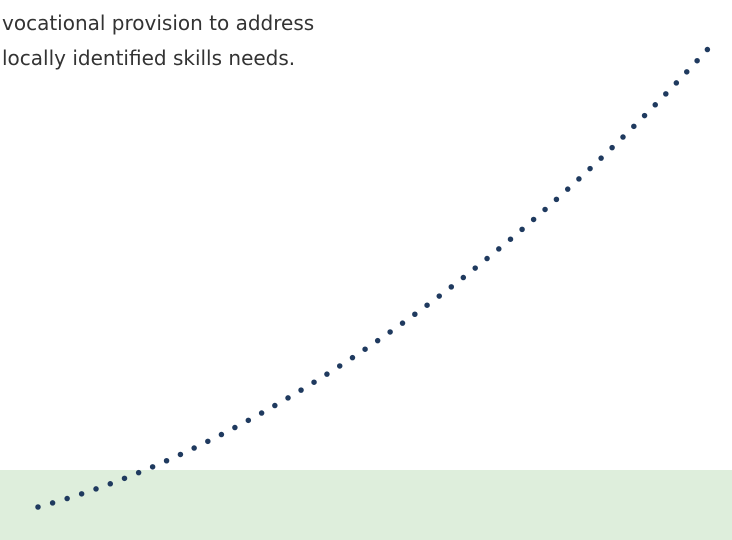 The width and height of the screenshot is (732, 540). Describe the element at coordinates (158, 23) in the screenshot. I see `text-line: vocational provision to address` at that location.